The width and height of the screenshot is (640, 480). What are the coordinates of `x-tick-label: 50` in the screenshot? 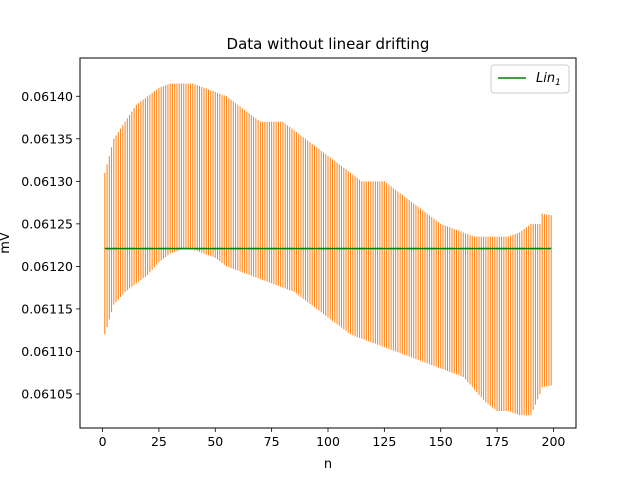 It's located at (215, 441).